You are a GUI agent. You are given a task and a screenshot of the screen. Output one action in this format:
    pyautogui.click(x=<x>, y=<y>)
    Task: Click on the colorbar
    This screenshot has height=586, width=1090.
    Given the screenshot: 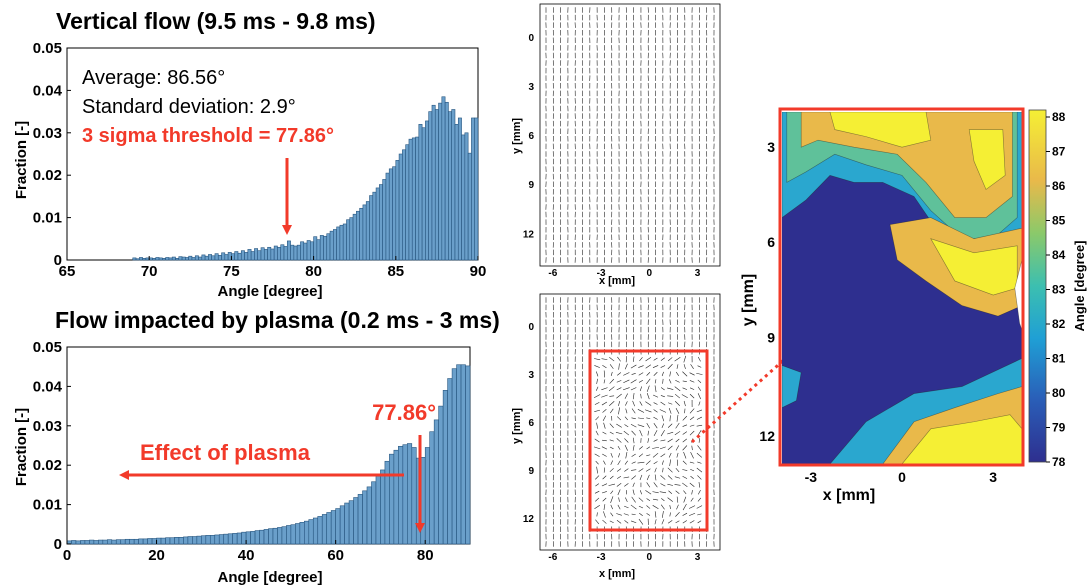 What is the action you would take?
    pyautogui.click(x=1037, y=286)
    